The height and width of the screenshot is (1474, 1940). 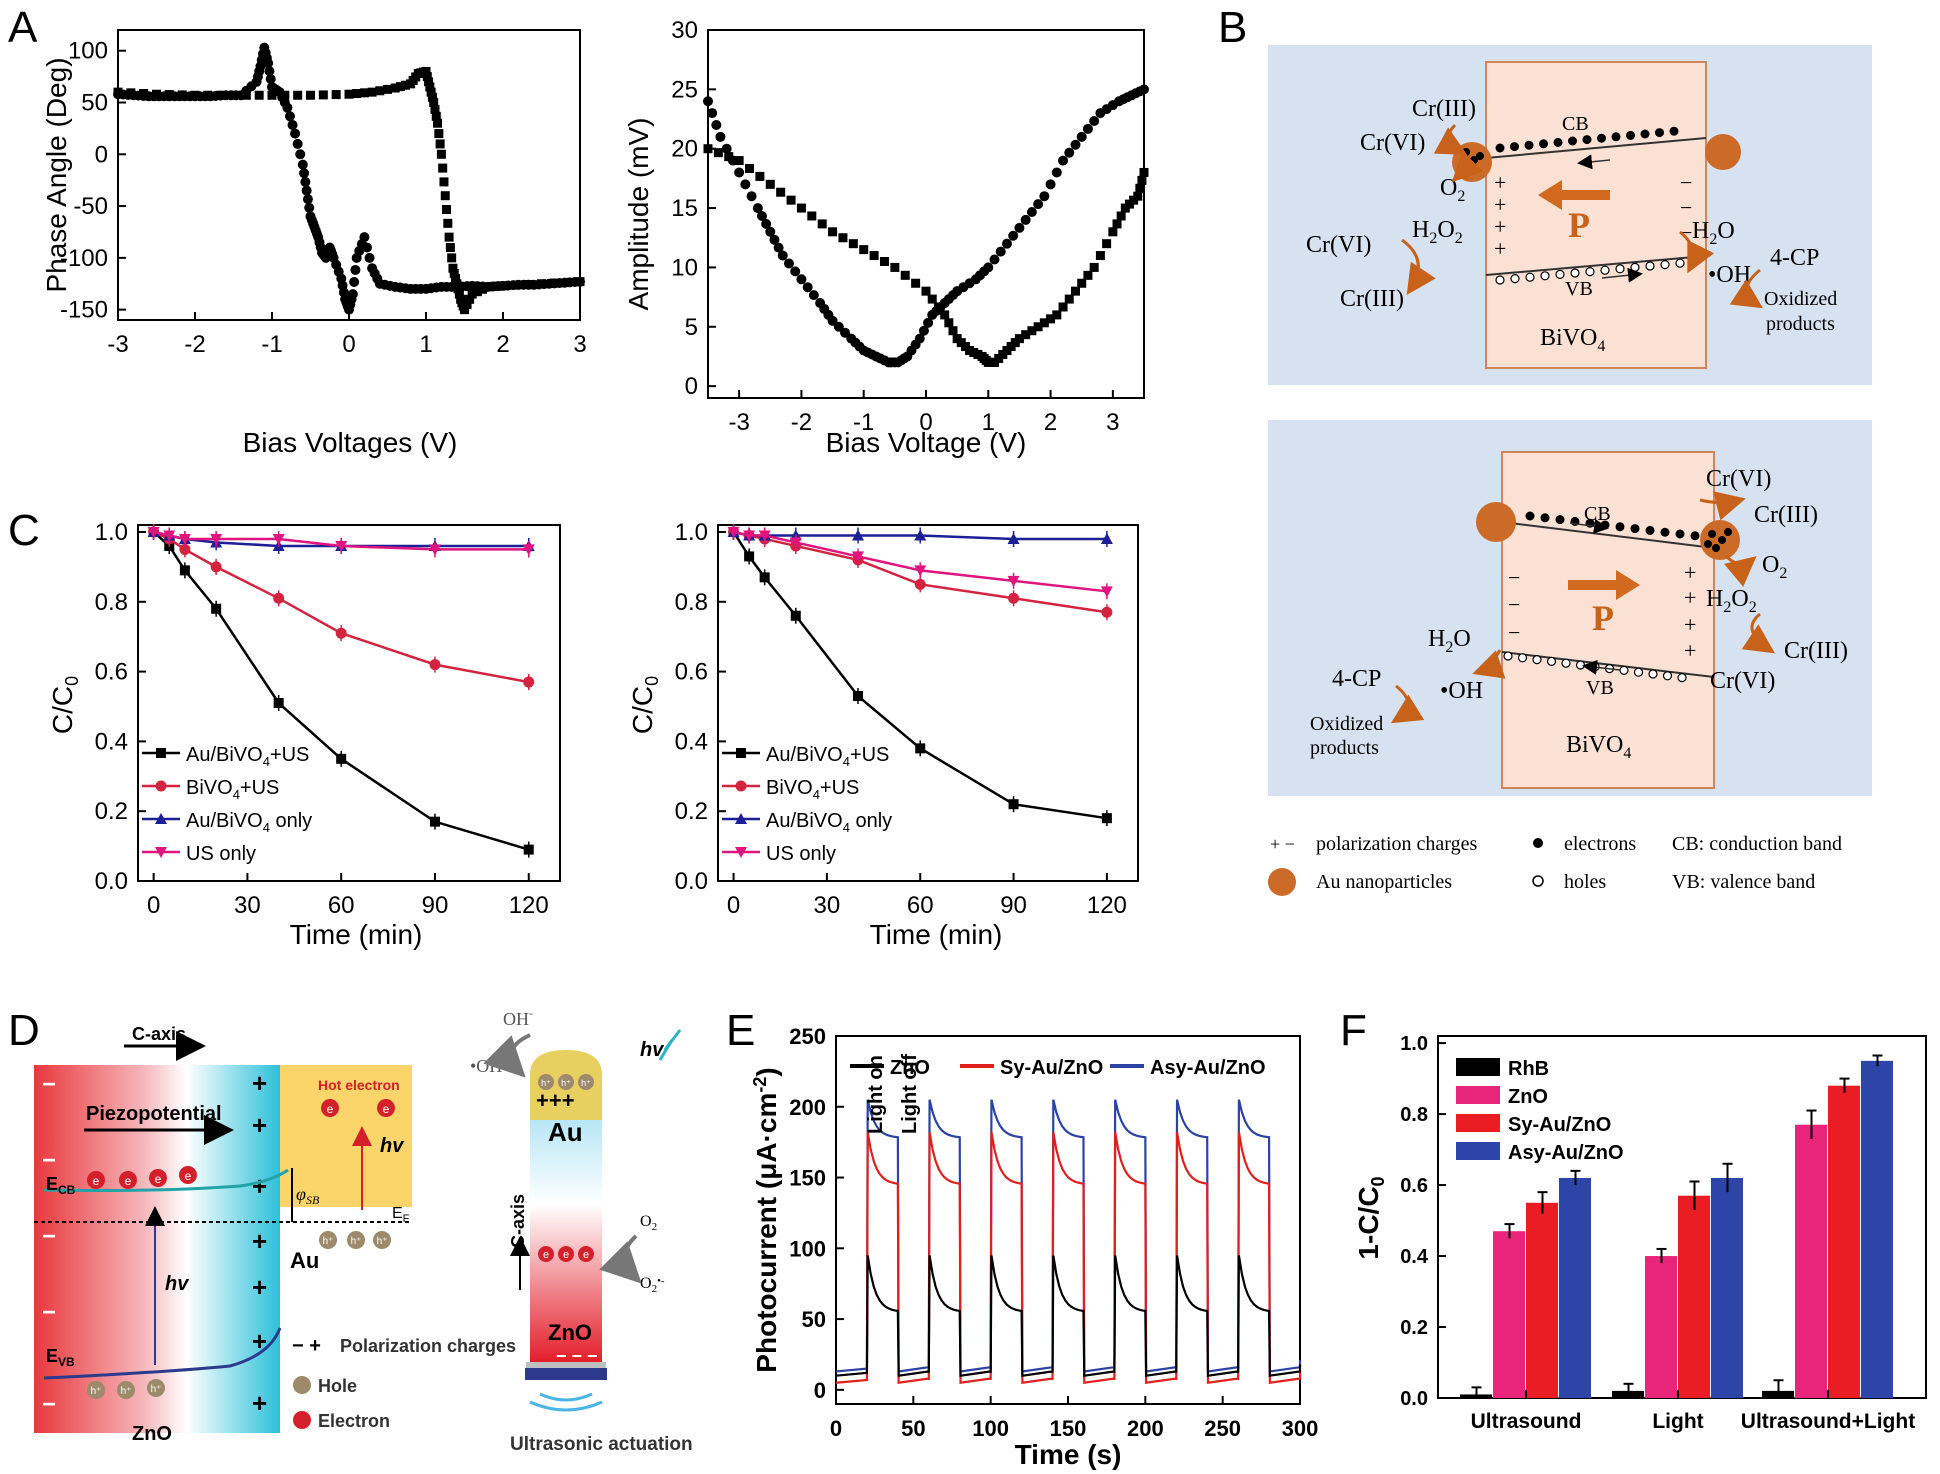 I want to click on ecb-band, so click(x=166, y=1180).